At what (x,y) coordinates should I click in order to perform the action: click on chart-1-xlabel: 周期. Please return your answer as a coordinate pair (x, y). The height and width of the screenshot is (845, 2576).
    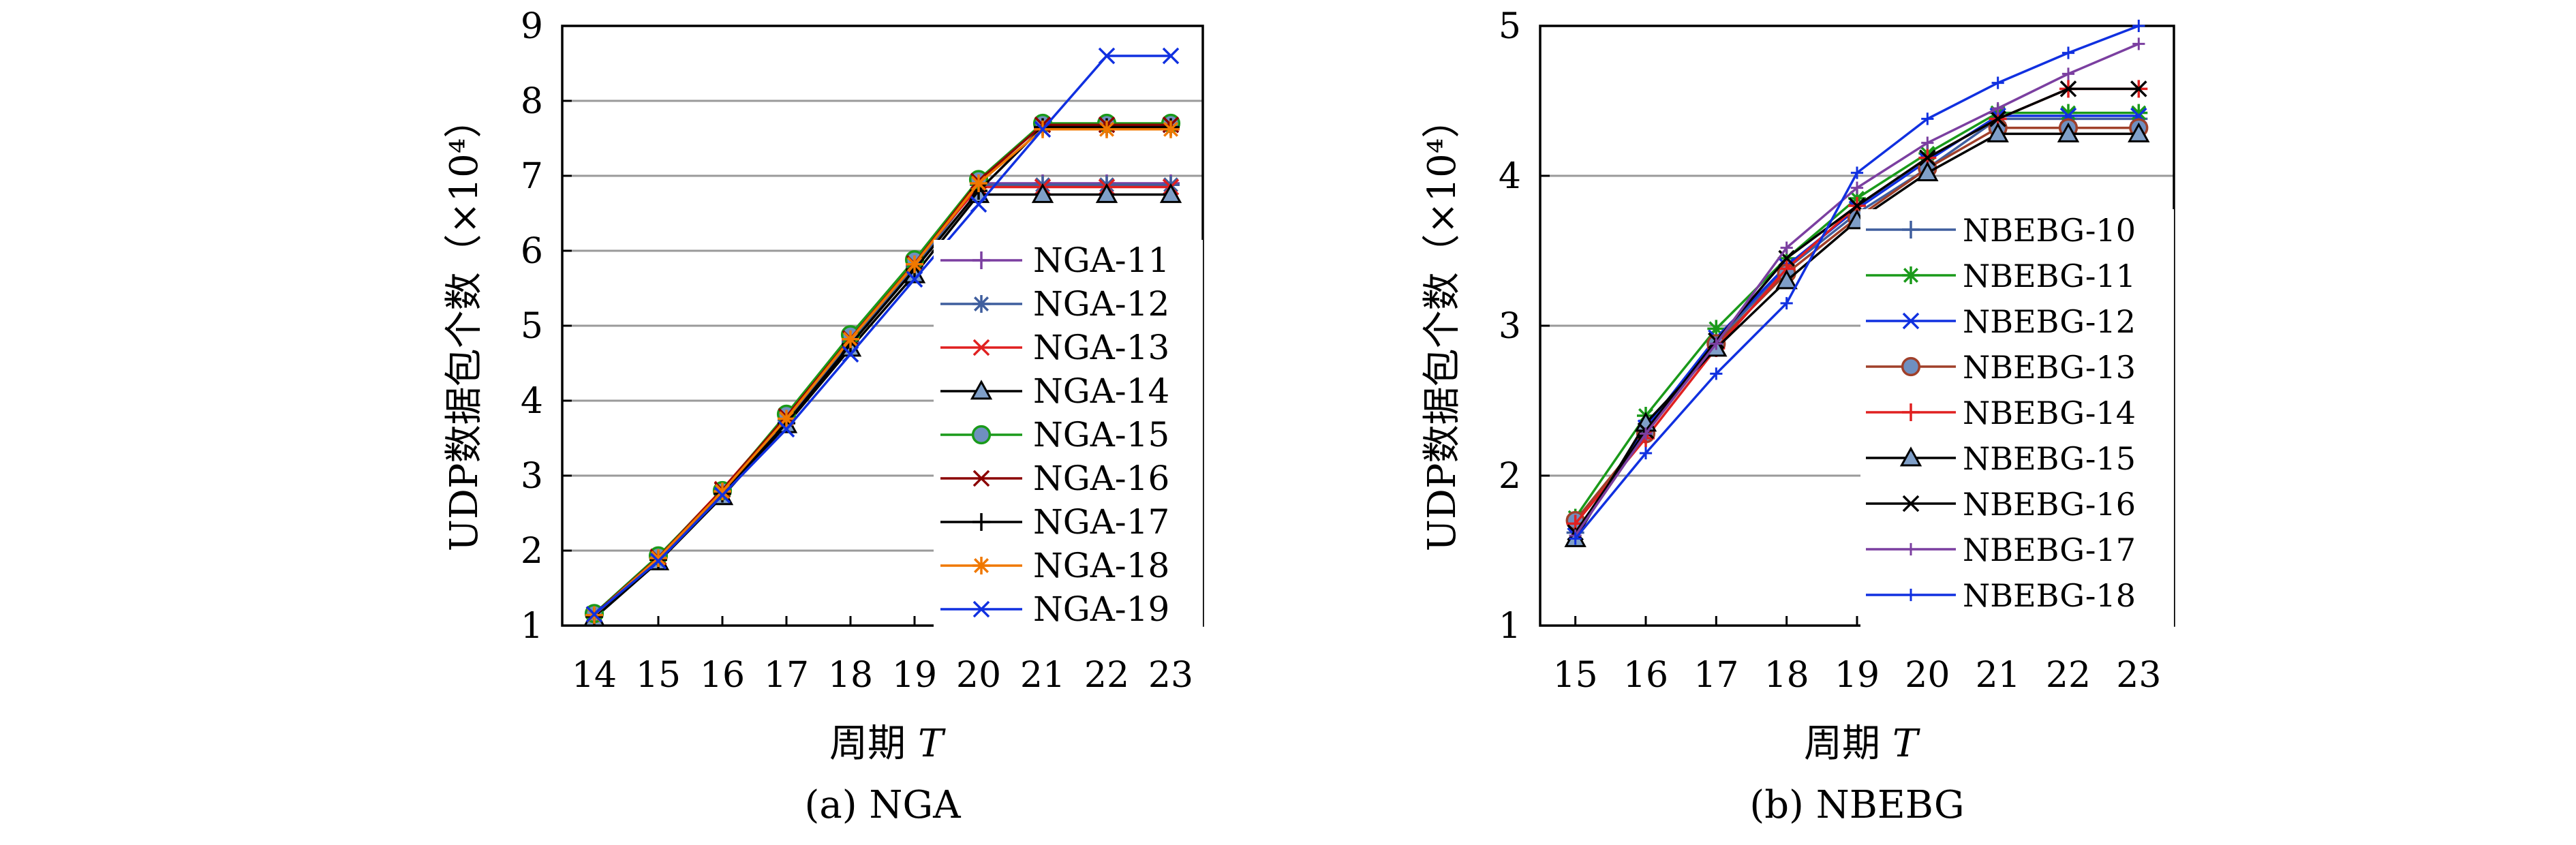
    Looking at the image, I should click on (1842, 744).